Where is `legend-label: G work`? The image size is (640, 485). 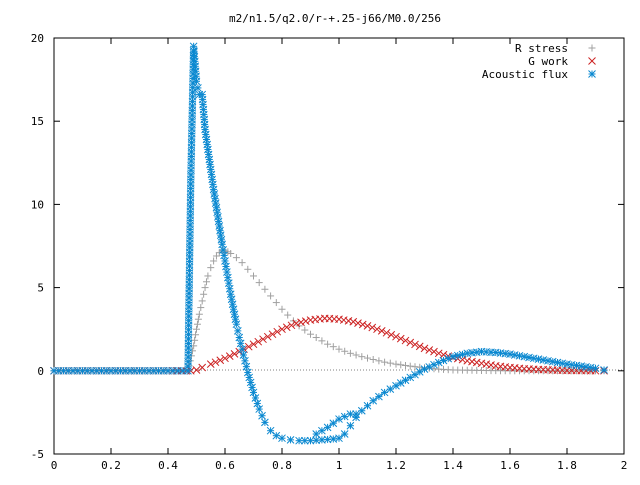
legend-label: G work is located at coordinates (548, 61).